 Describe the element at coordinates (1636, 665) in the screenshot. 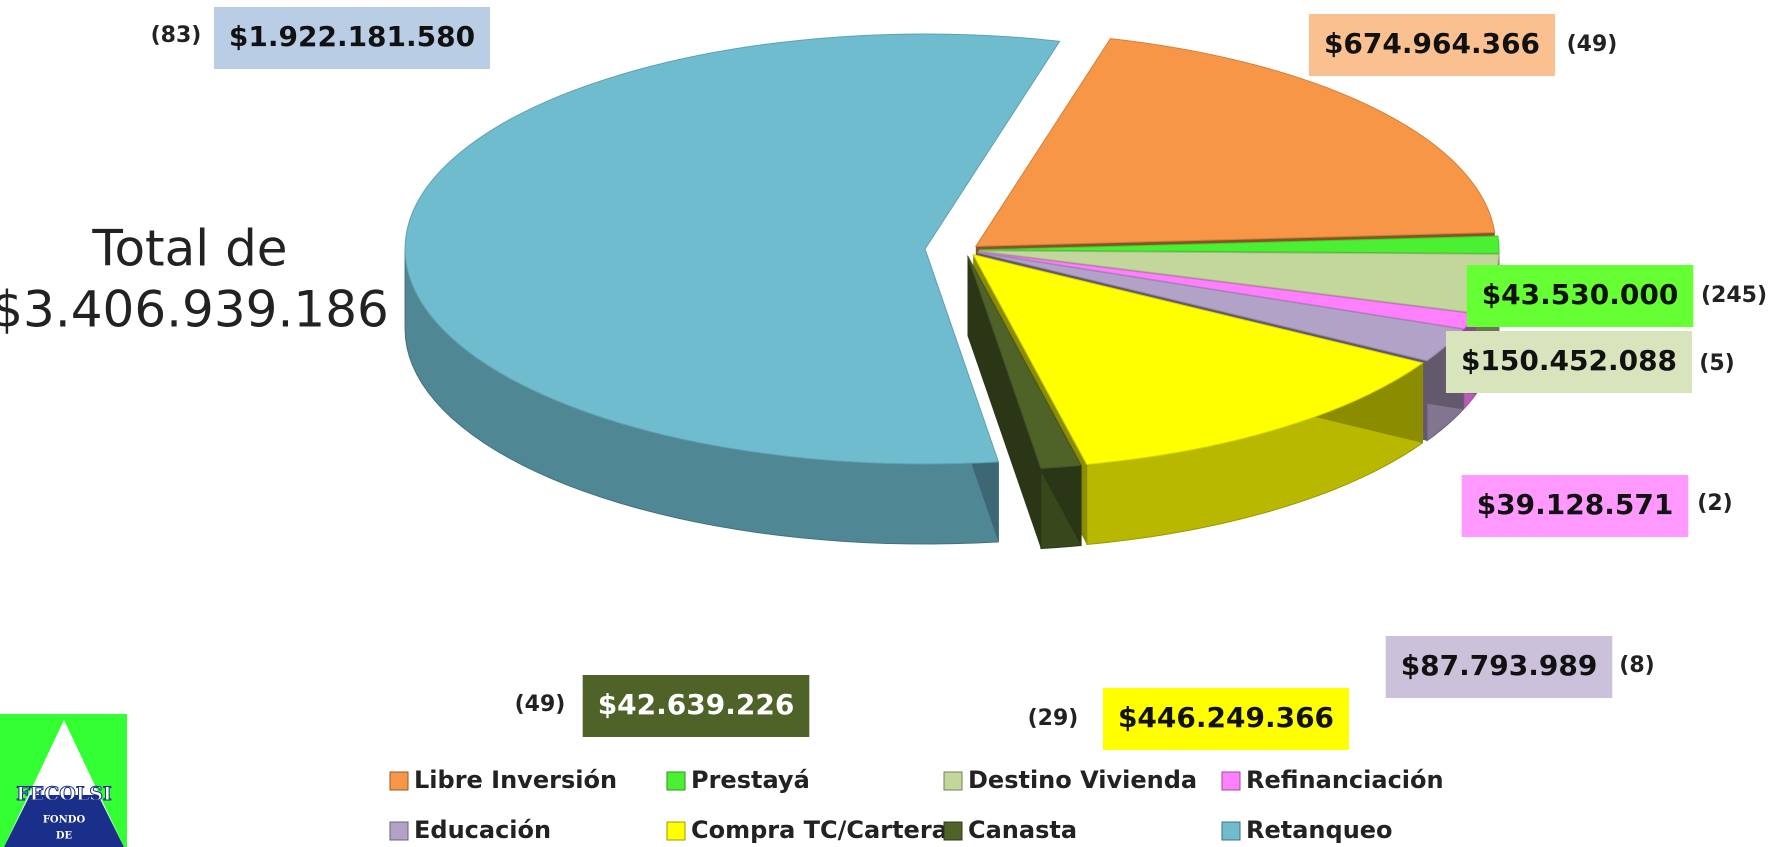

I see `count-label: (8)` at that location.